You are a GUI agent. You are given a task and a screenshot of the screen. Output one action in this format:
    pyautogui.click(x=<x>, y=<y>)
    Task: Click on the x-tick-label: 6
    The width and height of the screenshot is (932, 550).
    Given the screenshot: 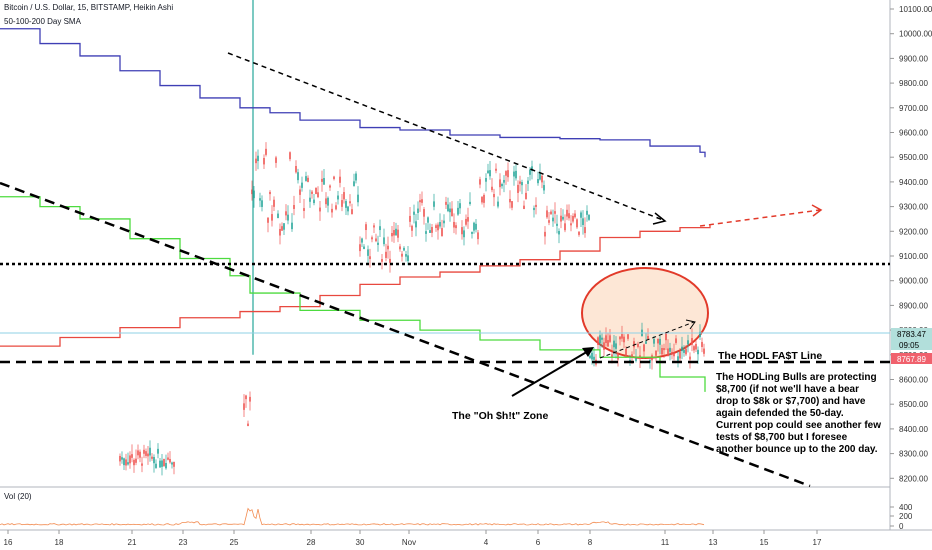 What is the action you would take?
    pyautogui.click(x=538, y=542)
    